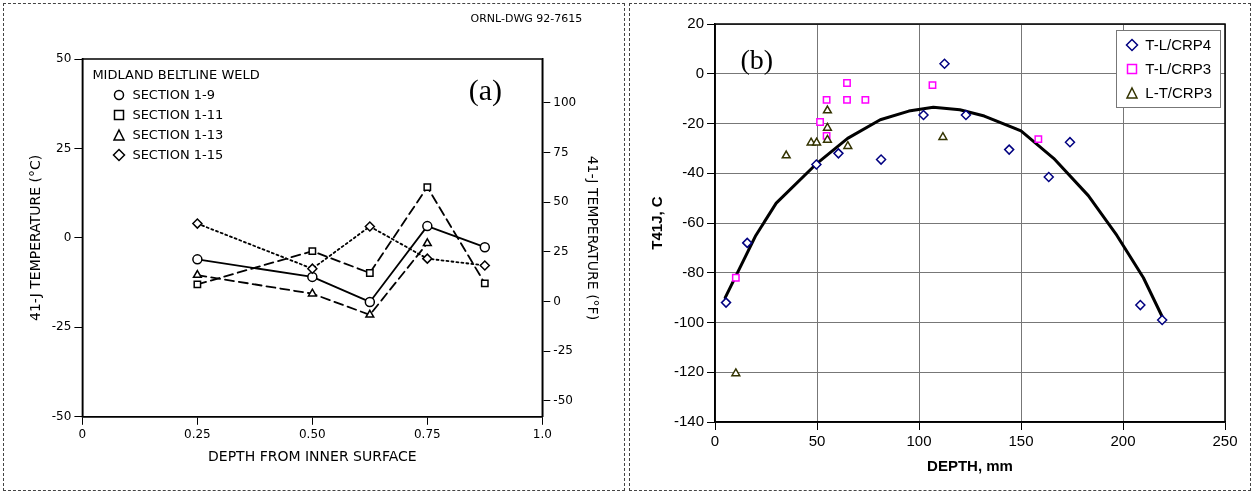  I want to click on x-tick-label: 0.75, so click(427, 434).